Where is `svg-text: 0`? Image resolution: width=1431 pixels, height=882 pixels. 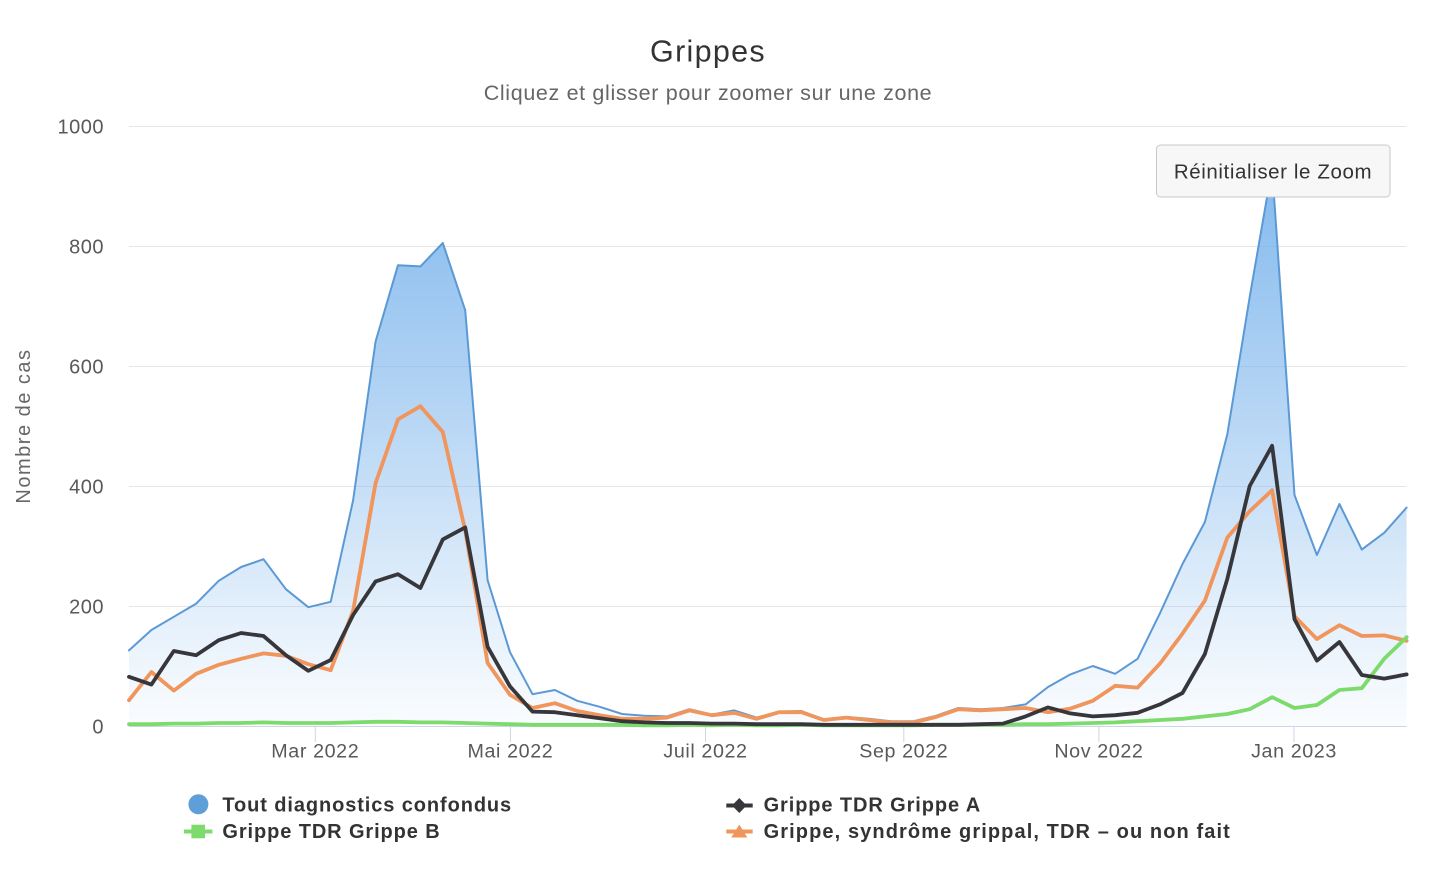
svg-text: 0 is located at coordinates (98, 727).